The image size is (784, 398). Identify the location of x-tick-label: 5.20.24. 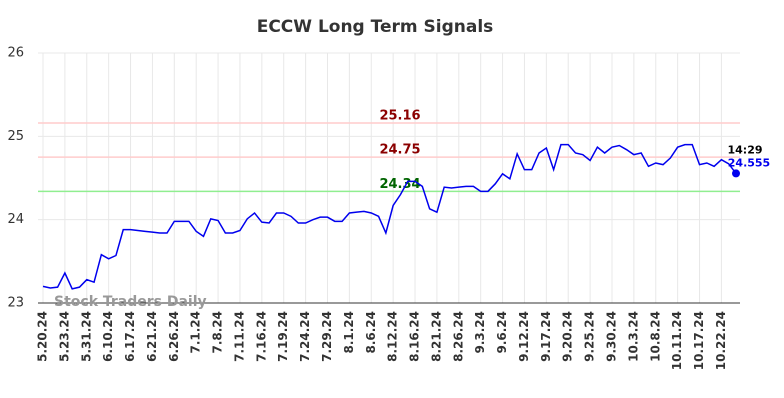
(43, 336).